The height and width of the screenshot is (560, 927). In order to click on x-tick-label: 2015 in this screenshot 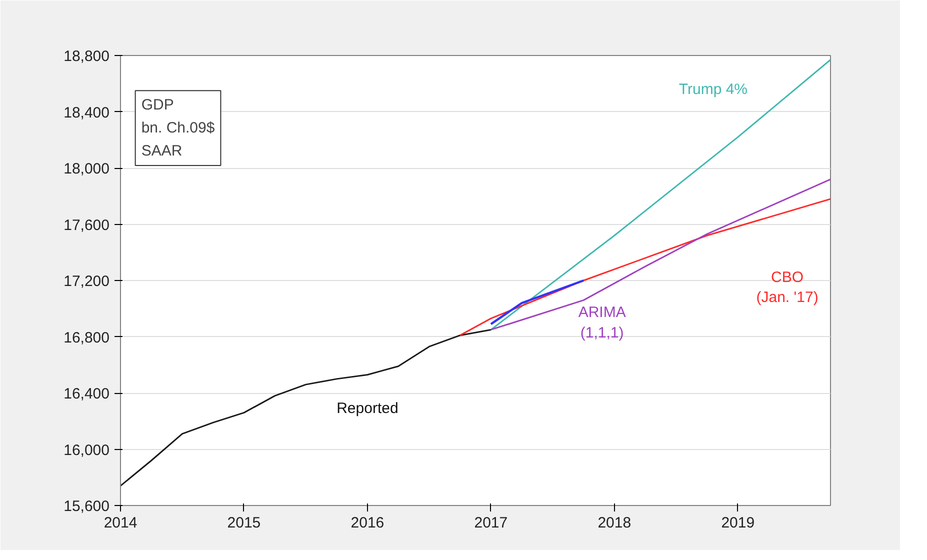, I will do `click(244, 523)`.